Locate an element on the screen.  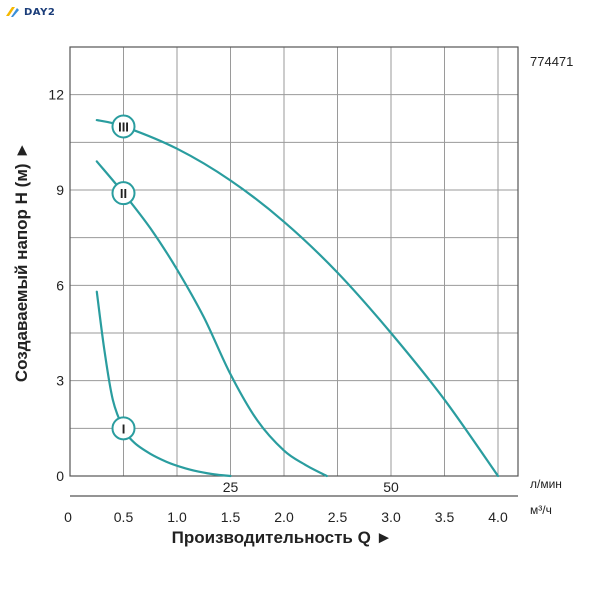
x-tick-label: 0 is located at coordinates (68, 517).